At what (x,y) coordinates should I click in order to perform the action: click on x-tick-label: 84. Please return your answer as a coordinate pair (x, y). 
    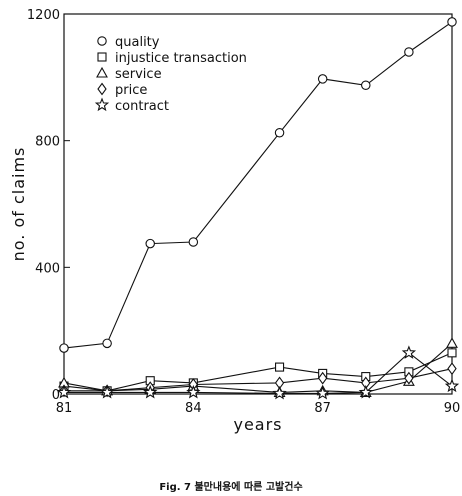
    Looking at the image, I should click on (193, 408).